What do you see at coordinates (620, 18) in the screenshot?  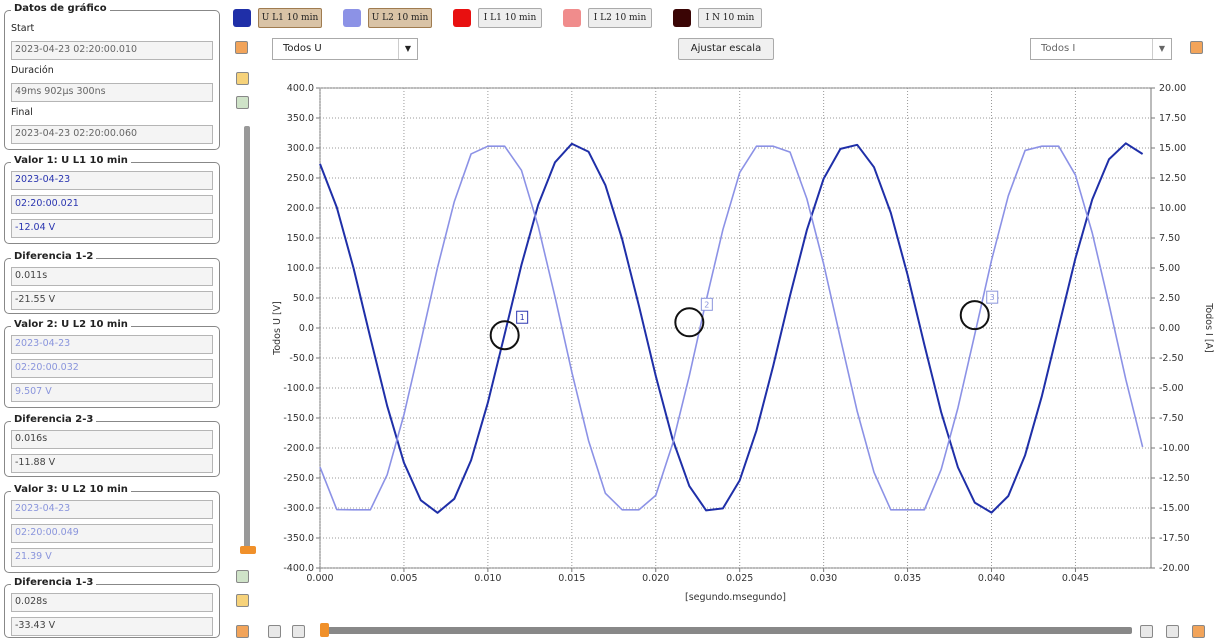 I see `legend-button: I L2 10 min` at bounding box center [620, 18].